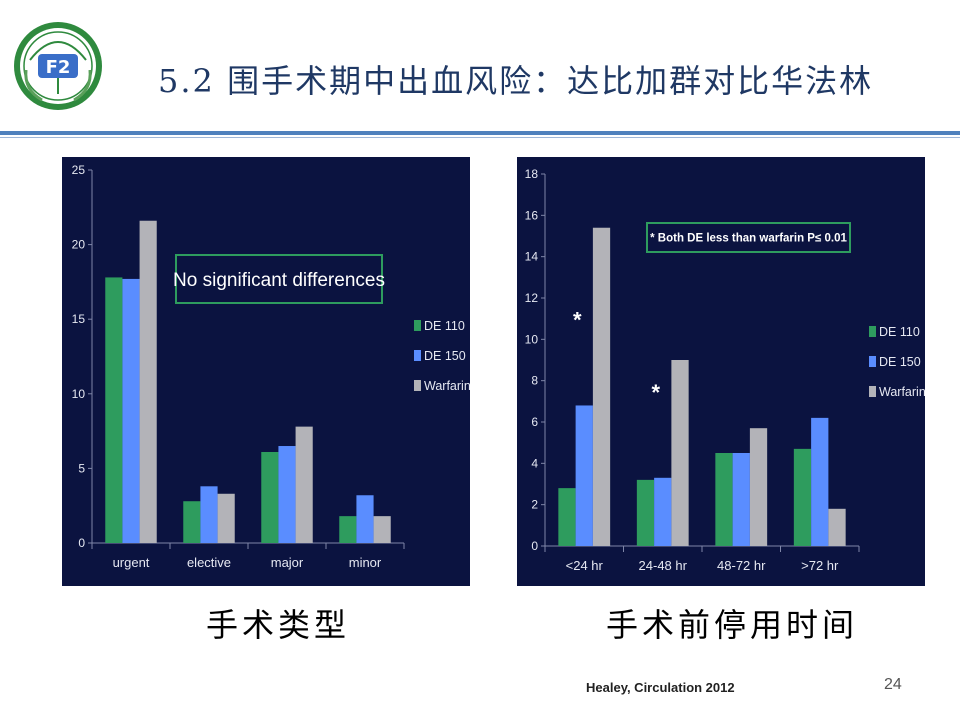 The width and height of the screenshot is (960, 720). Describe the element at coordinates (278, 625) in the screenshot. I see `caption-surgery-type: 手术类型` at that location.